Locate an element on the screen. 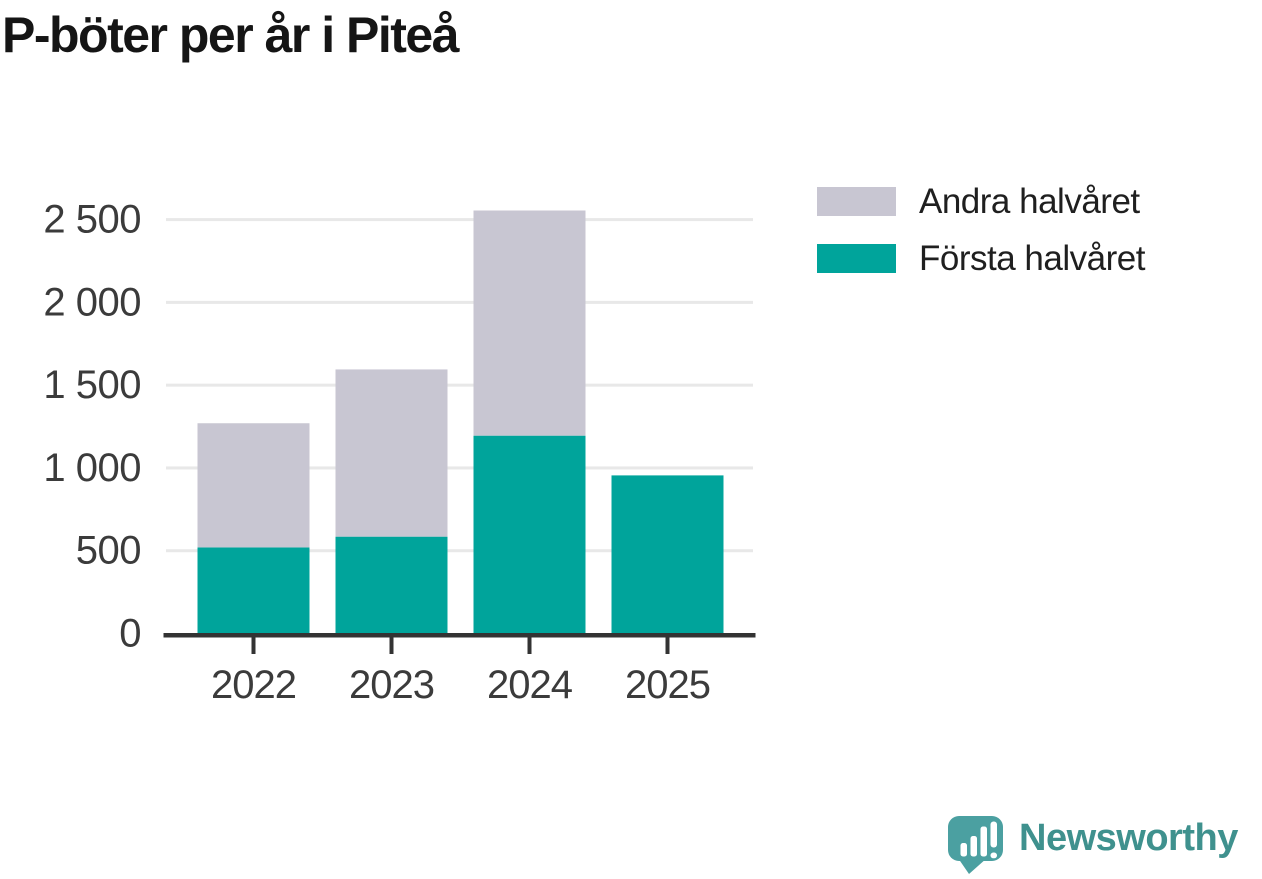 This screenshot has width=1262, height=879. legend-swatch-forsta-halvaret is located at coordinates (856, 258).